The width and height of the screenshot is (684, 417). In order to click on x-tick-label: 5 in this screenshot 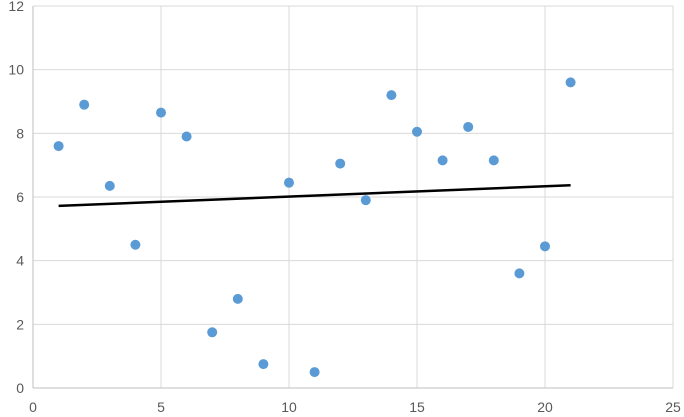, I will do `click(161, 407)`.